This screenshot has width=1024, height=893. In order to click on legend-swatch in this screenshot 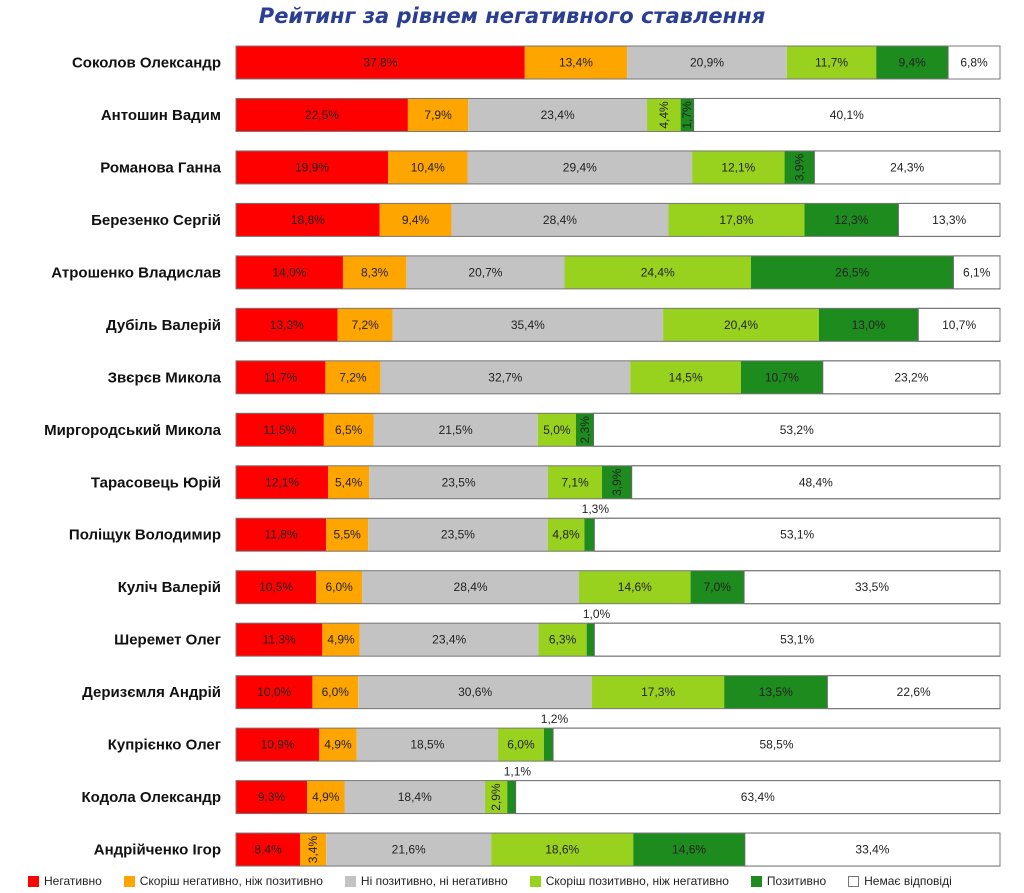, I will do `click(756, 881)`.